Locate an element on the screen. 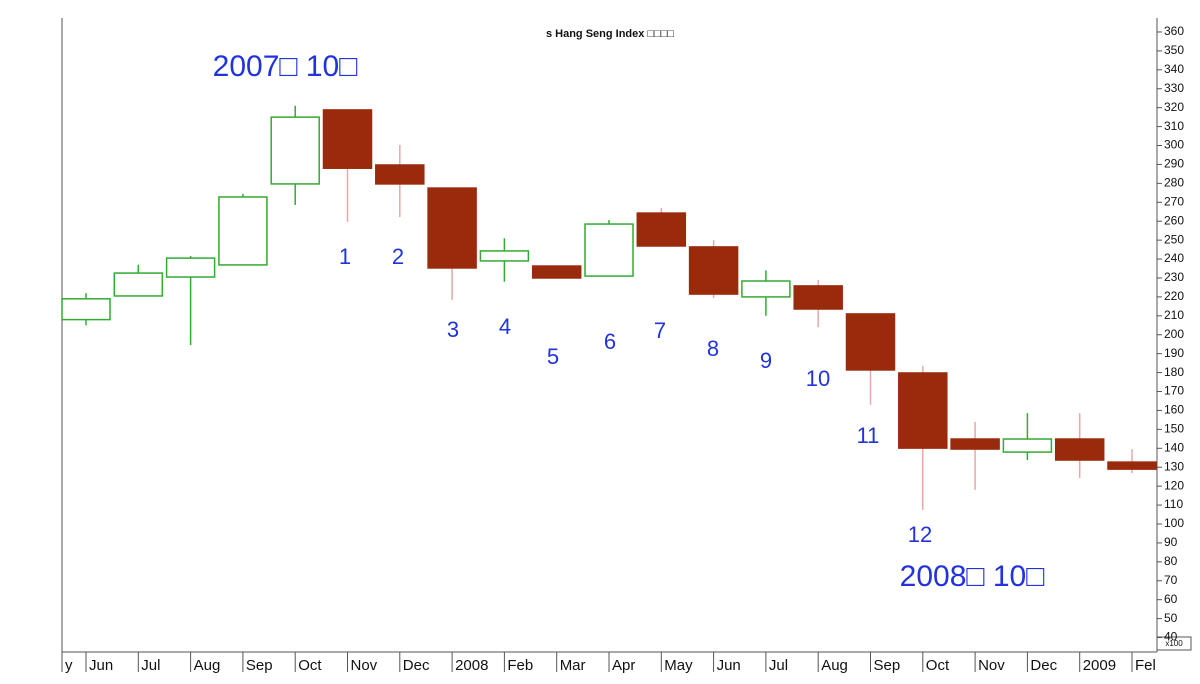 This screenshot has width=1200, height=684. unit-label: x100 is located at coordinates (1174, 643).